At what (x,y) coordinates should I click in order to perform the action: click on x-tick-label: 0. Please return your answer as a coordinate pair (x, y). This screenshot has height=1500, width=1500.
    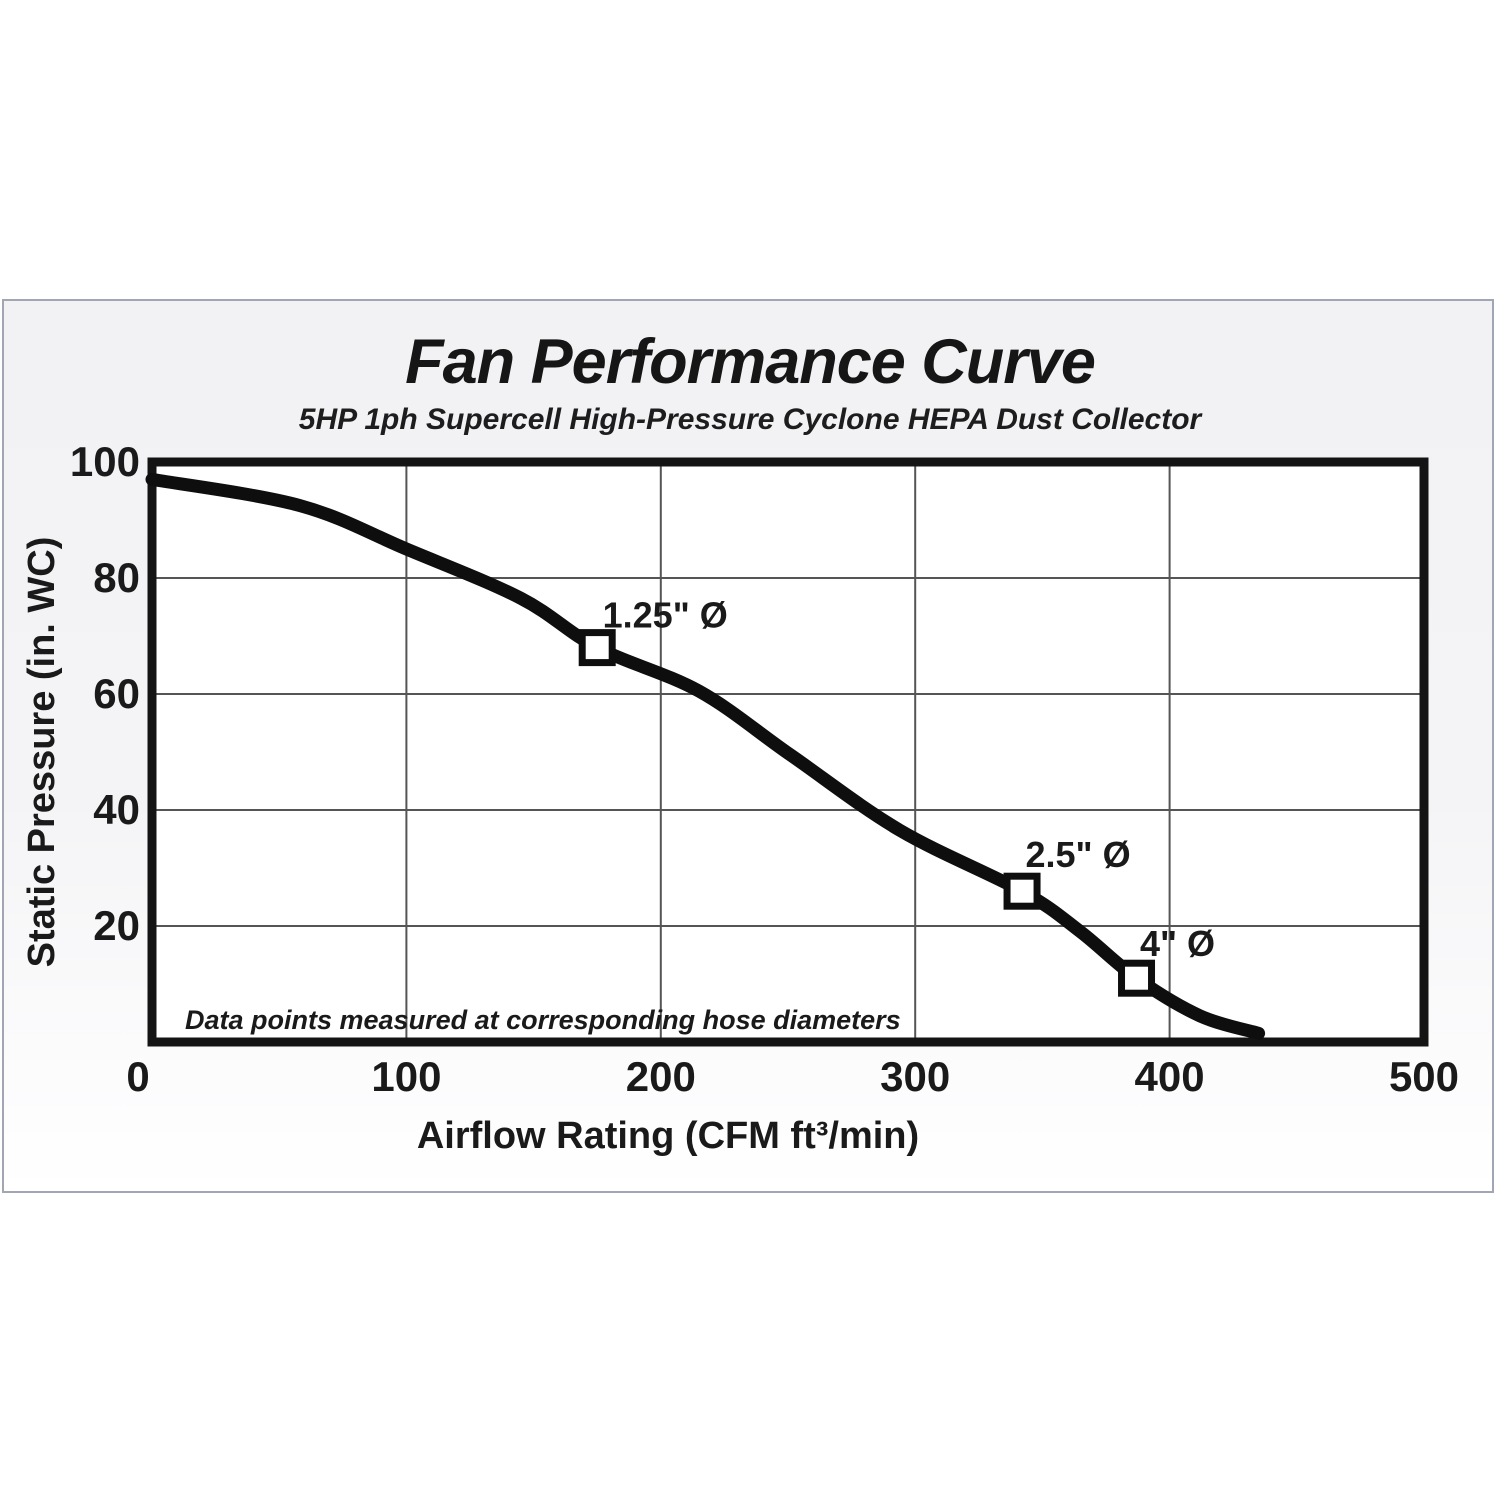
    Looking at the image, I should click on (137, 1076).